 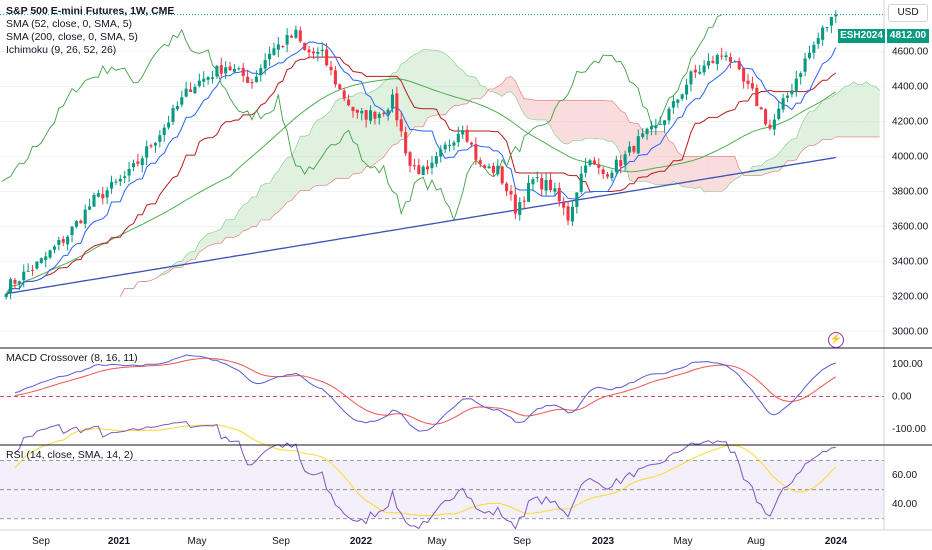 What do you see at coordinates (425, 470) in the screenshot?
I see `rsi-ma-line` at bounding box center [425, 470].